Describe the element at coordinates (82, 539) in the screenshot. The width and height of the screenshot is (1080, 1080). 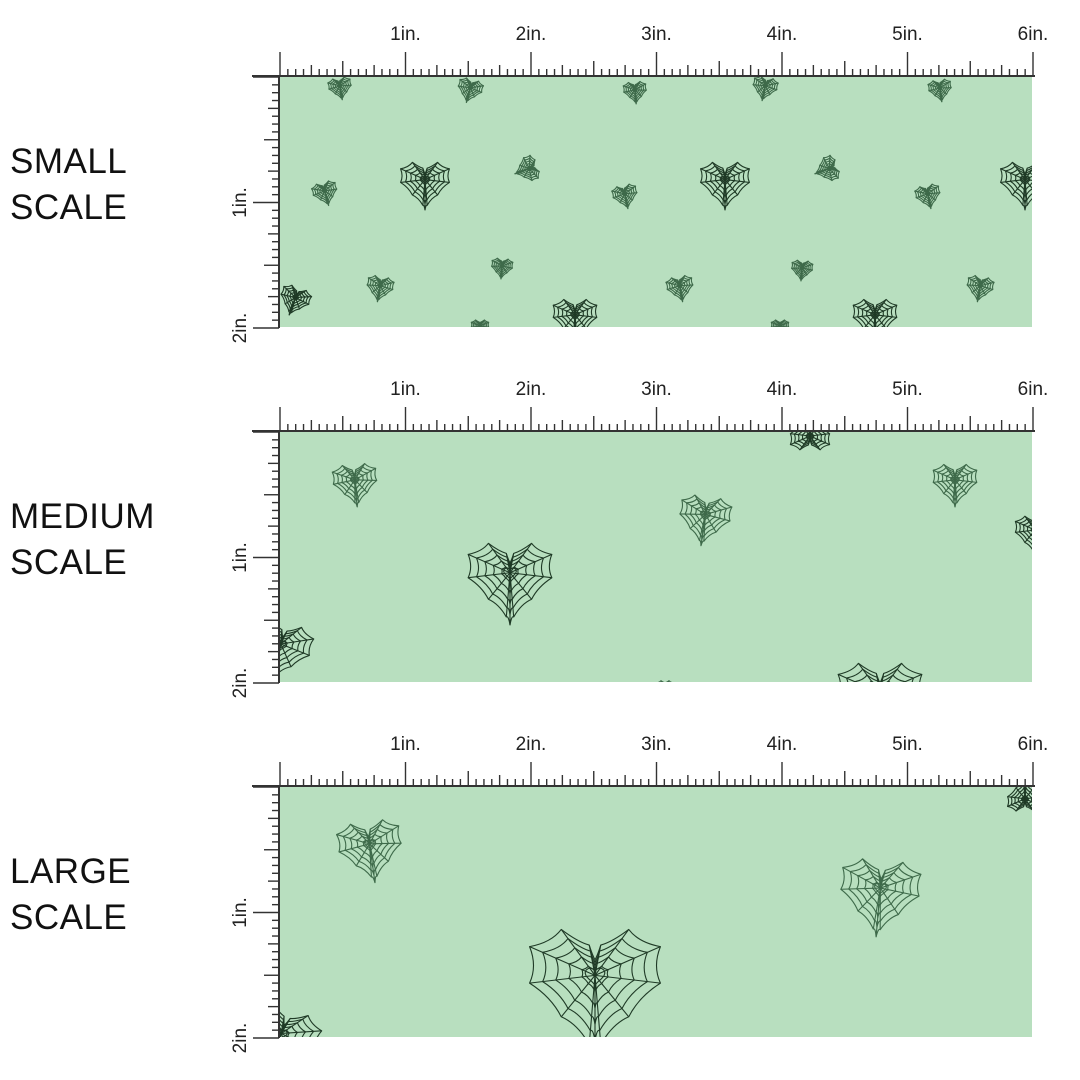
I see `scale-label: MEDIUM SCALE` at that location.